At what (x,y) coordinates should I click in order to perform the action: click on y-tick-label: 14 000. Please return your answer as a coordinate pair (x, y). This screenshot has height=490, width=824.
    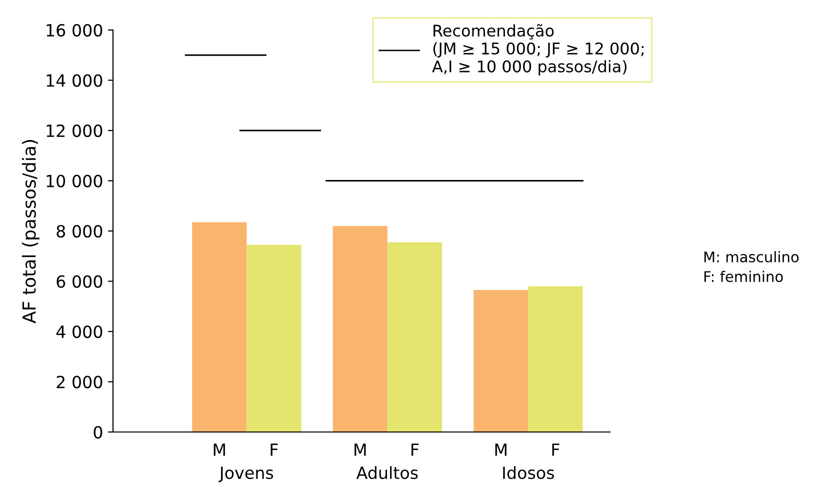
    Looking at the image, I should click on (74, 80).